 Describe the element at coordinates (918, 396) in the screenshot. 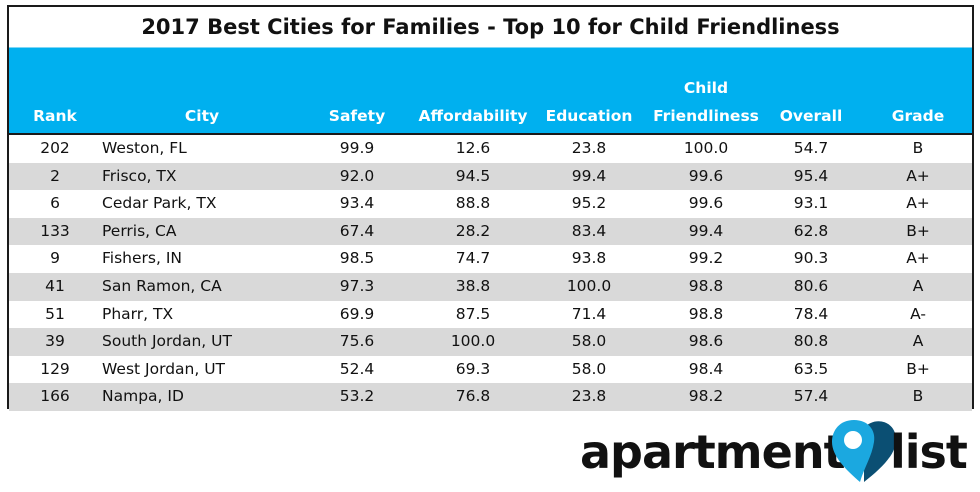

I see `grade-cell: B` at that location.